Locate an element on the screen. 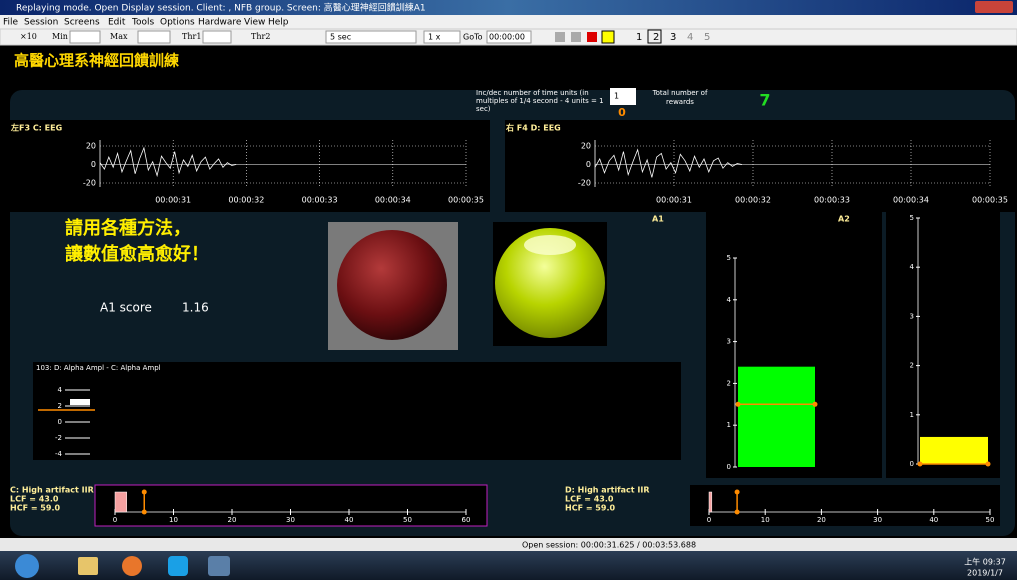 This screenshot has height=580, width=1017. menu-item: Options is located at coordinates (177, 23).